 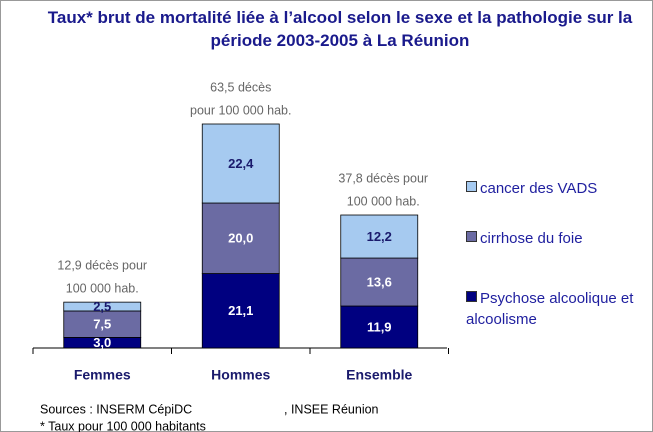 I want to click on data-label: 7,5, so click(x=102, y=324).